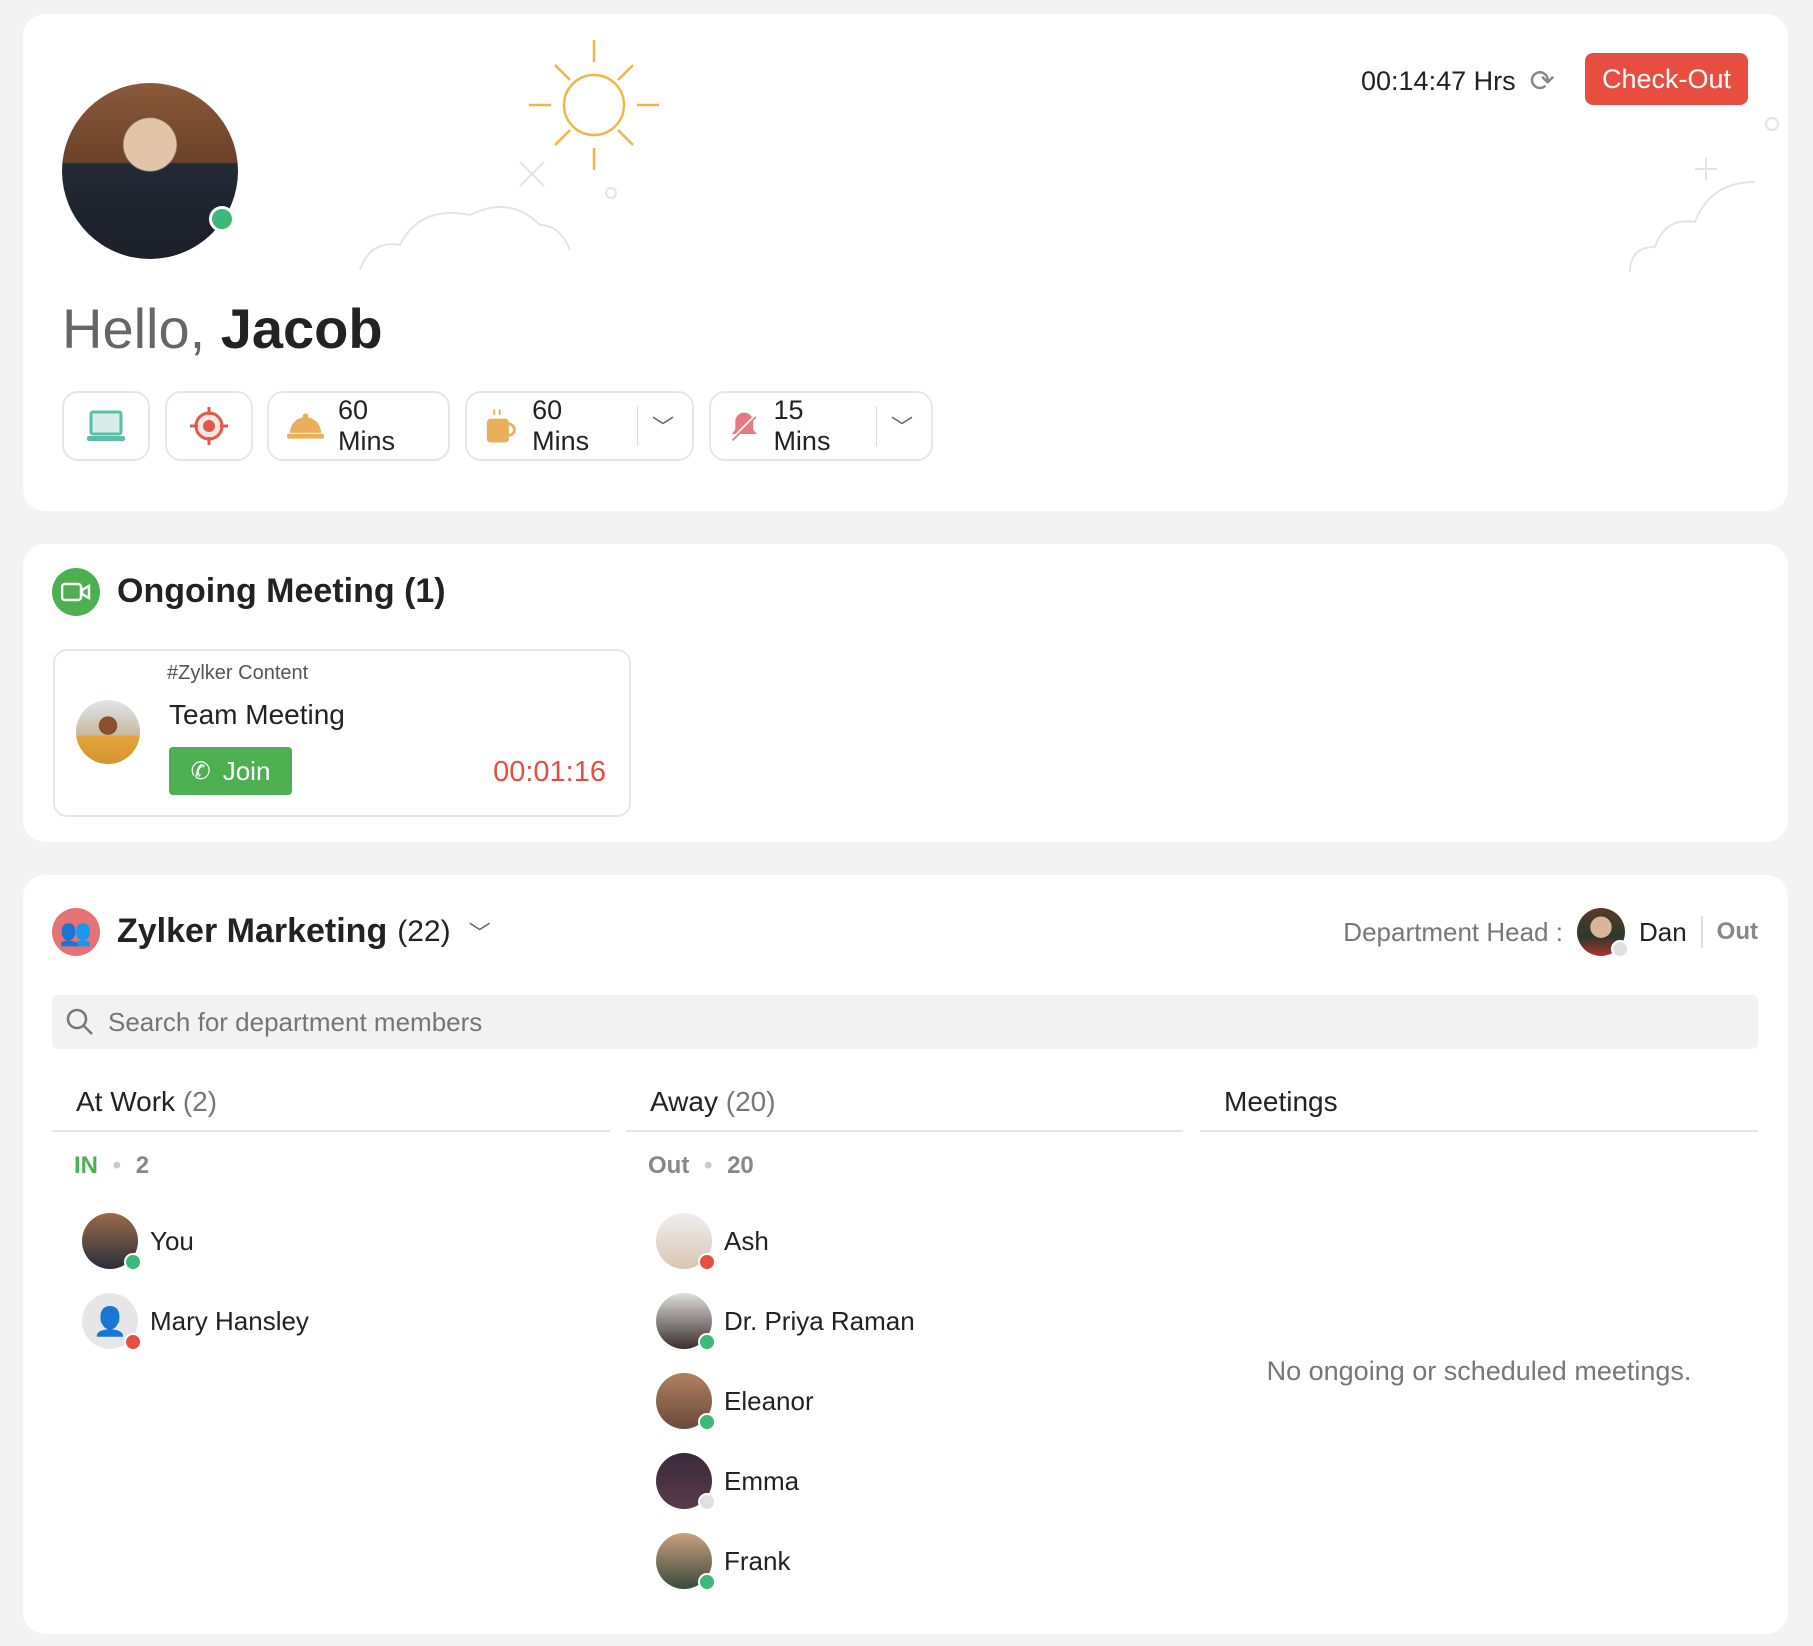 The height and width of the screenshot is (1646, 1813). Describe the element at coordinates (150, 171) in the screenshot. I see `user-avatar` at that location.